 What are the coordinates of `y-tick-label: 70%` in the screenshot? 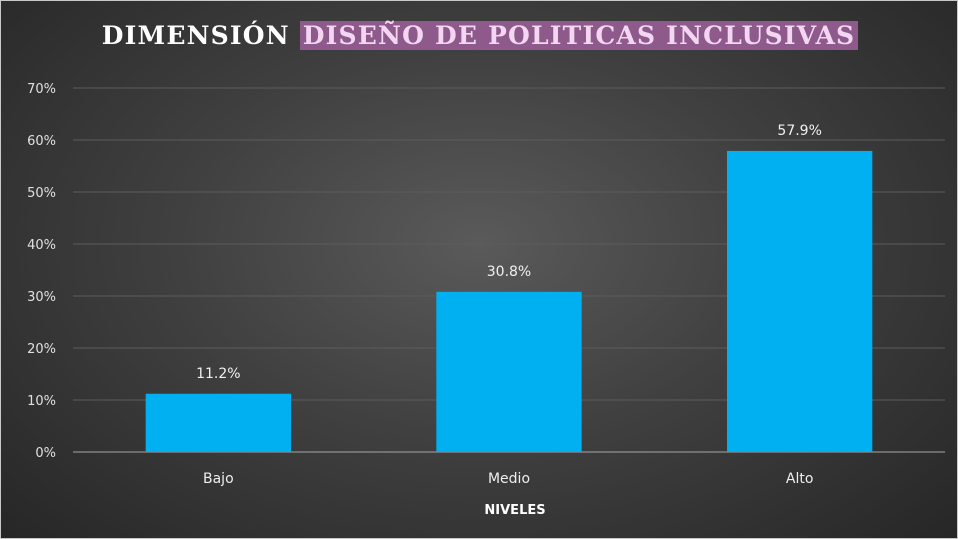 It's located at (41, 89).